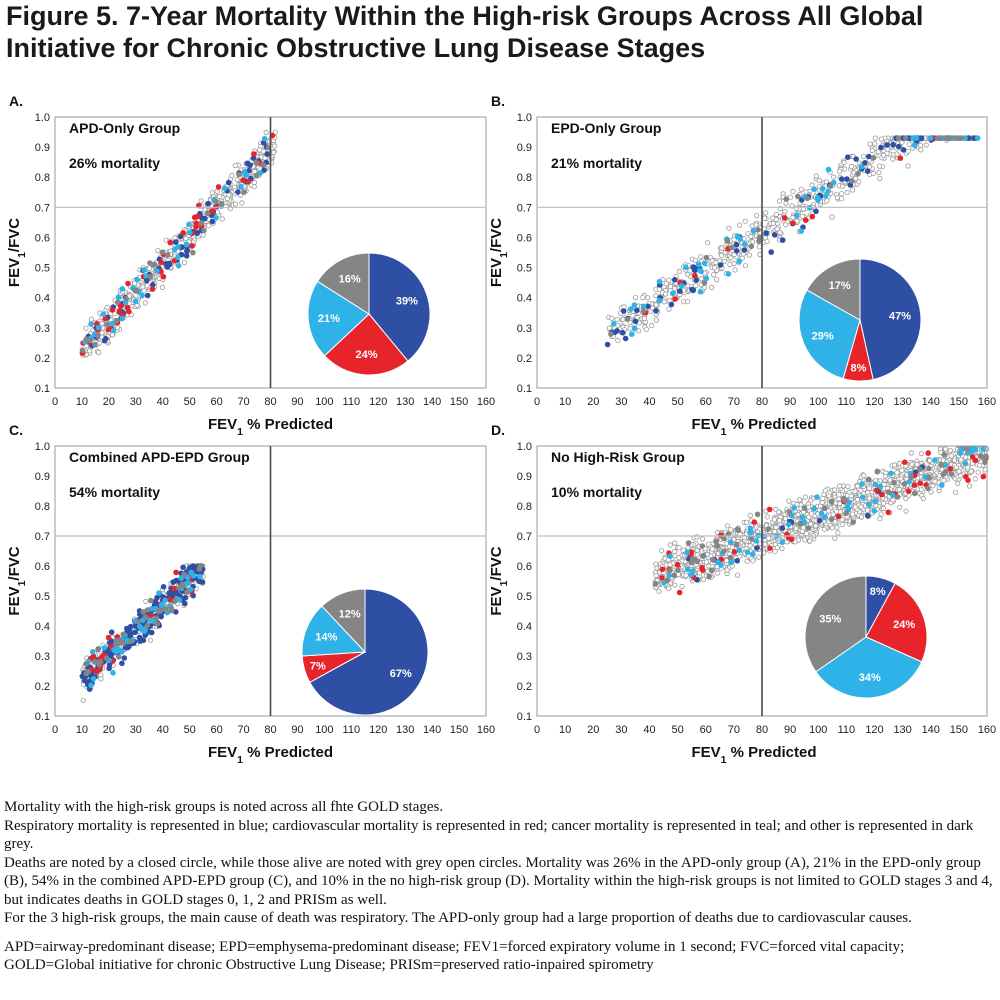 This screenshot has height=1000, width=1000. What do you see at coordinates (270, 755) in the screenshot?
I see `x-axis-title: FEV1 % Predicted` at bounding box center [270, 755].